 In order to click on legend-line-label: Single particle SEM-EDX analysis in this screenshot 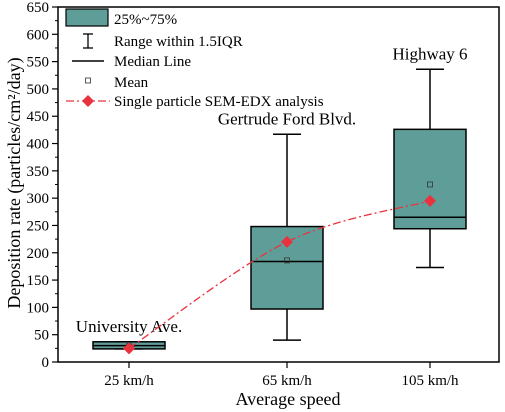, I will do `click(219, 102)`.